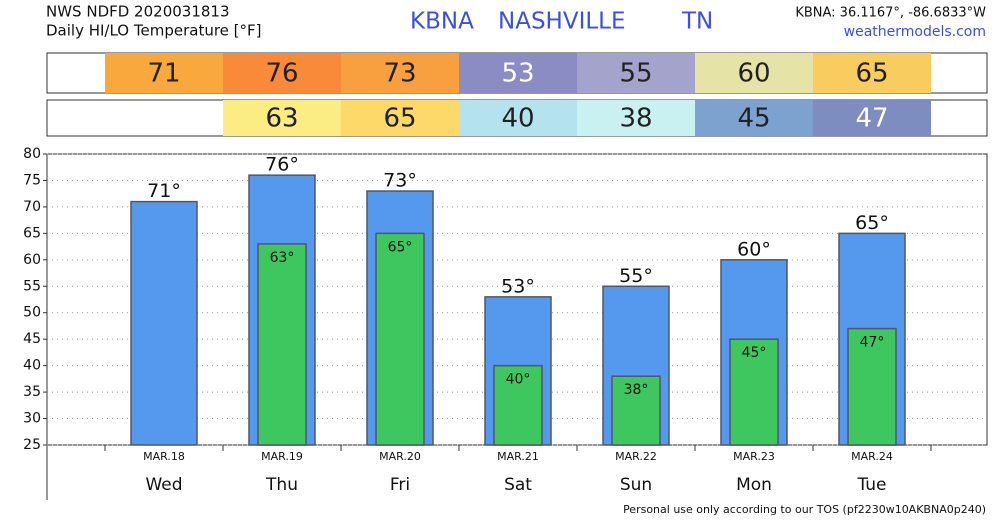 The image size is (1000, 520). I want to click on box-label: 60, so click(753, 74).